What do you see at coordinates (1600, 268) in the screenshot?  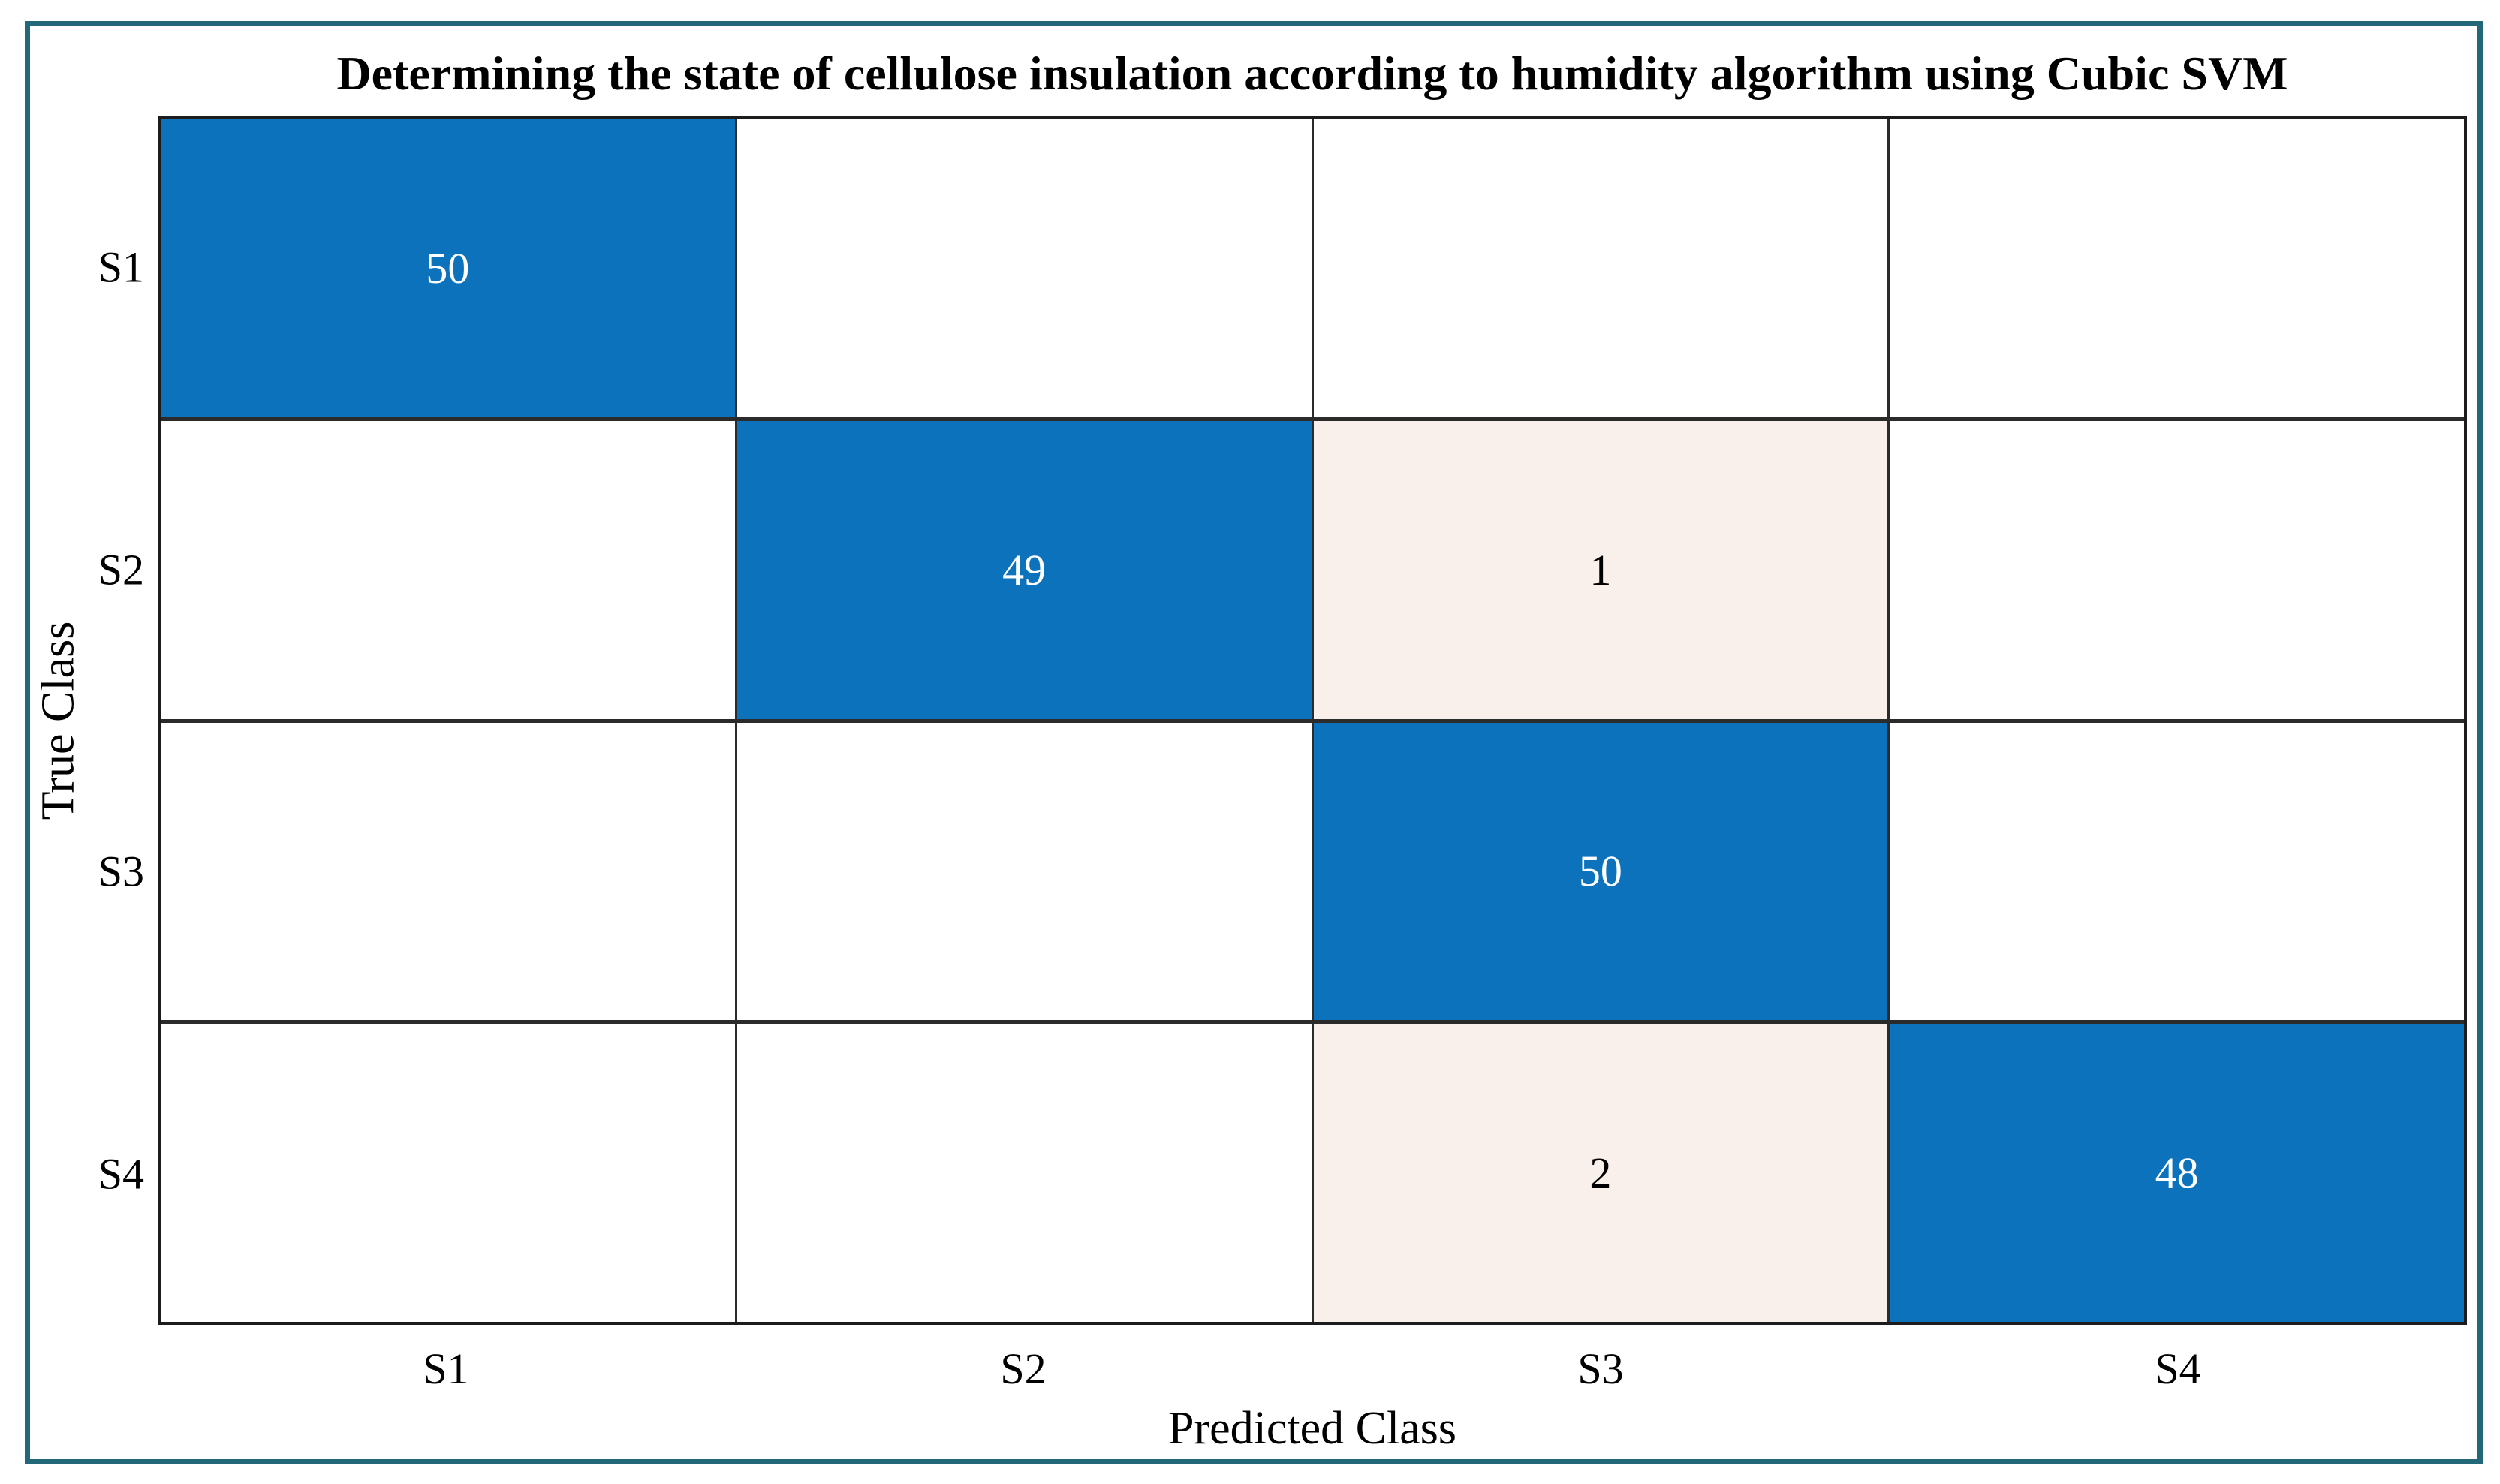 I see `cell-S1-S3` at bounding box center [1600, 268].